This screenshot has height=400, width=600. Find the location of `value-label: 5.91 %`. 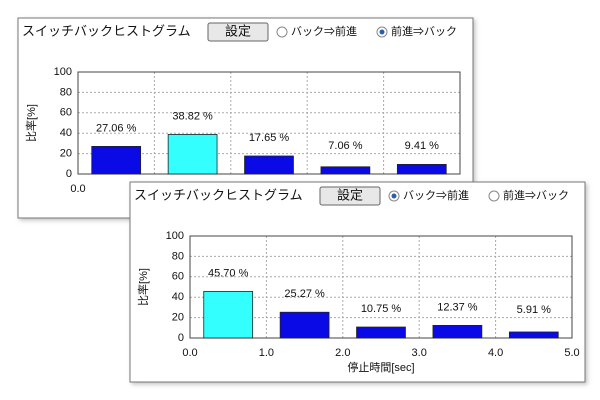

value-label: 5.91 % is located at coordinates (534, 310).